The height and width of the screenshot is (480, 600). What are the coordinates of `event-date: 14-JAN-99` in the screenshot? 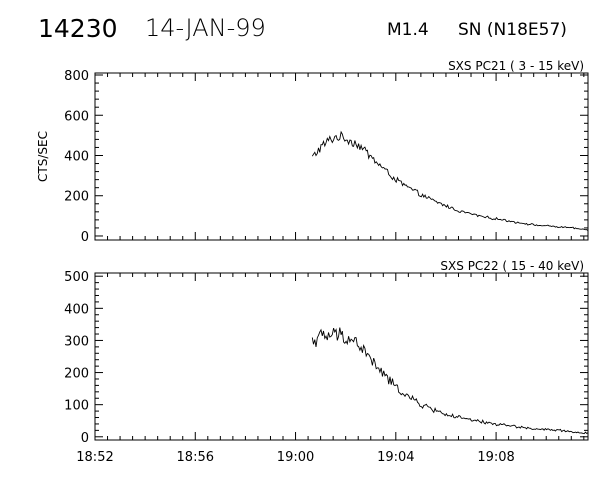 It's located at (205, 28).